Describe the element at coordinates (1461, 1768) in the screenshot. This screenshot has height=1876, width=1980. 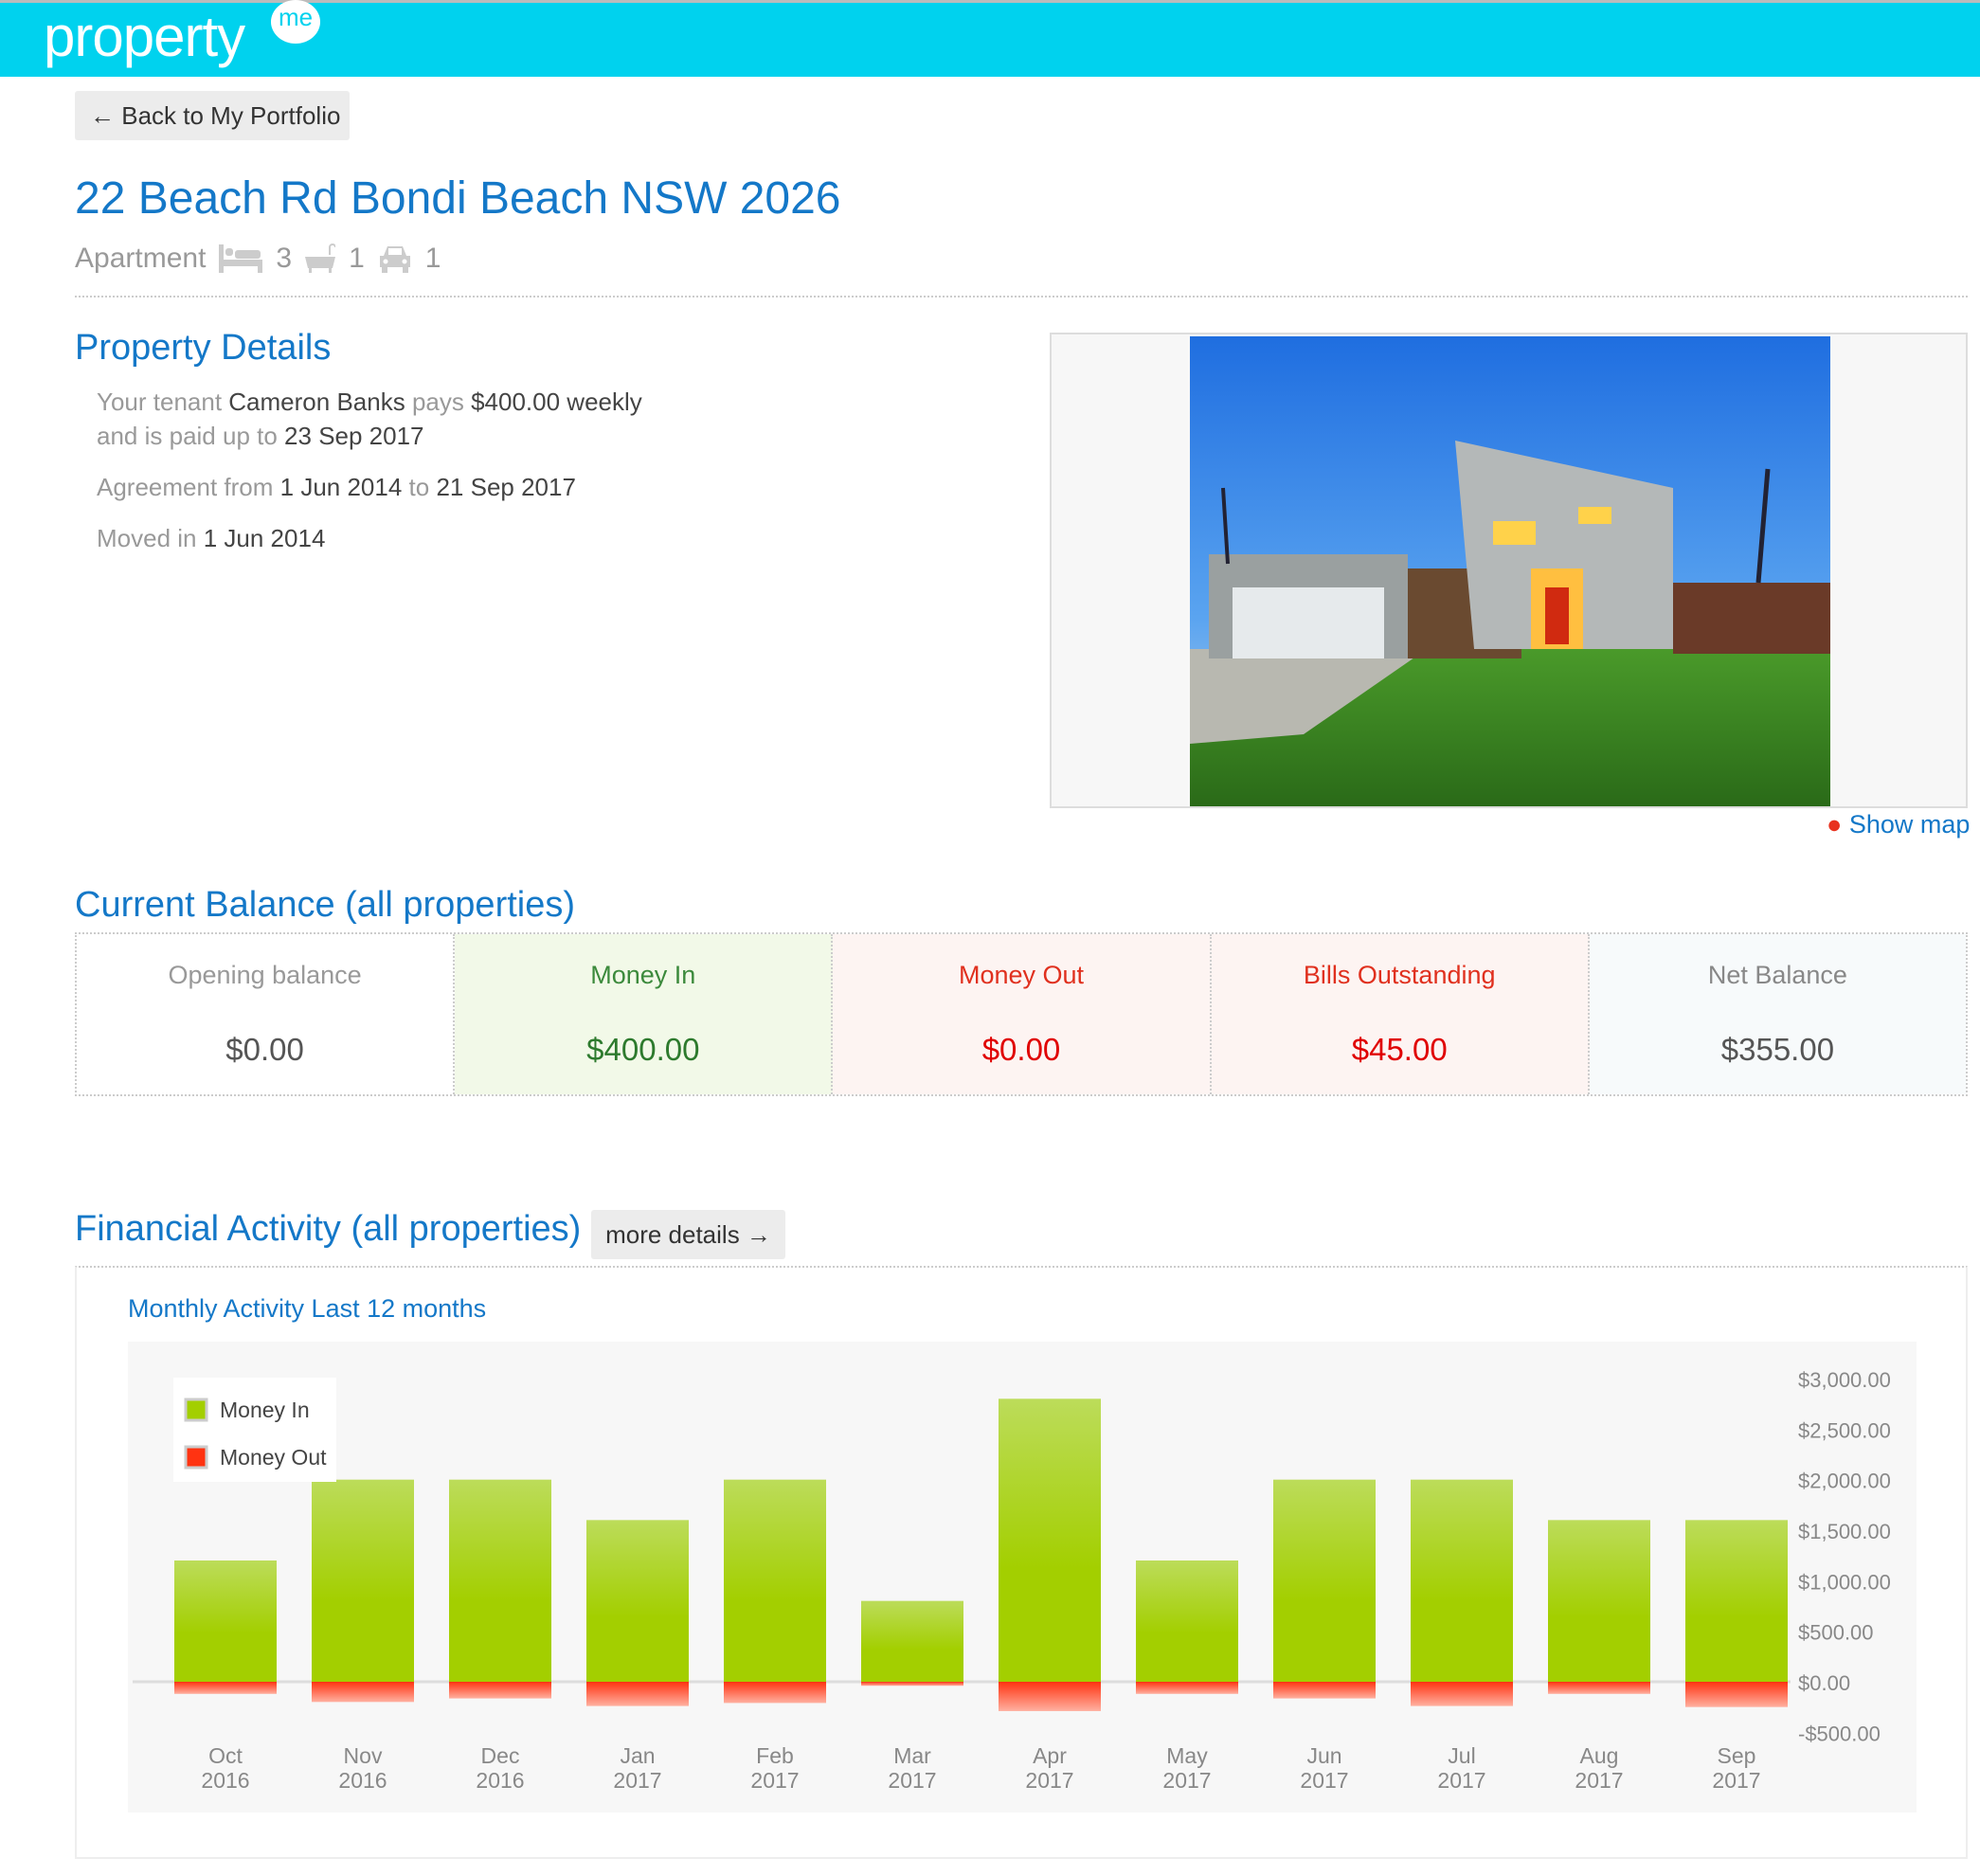
I see `x-tick-label: Jul 2017` at that location.